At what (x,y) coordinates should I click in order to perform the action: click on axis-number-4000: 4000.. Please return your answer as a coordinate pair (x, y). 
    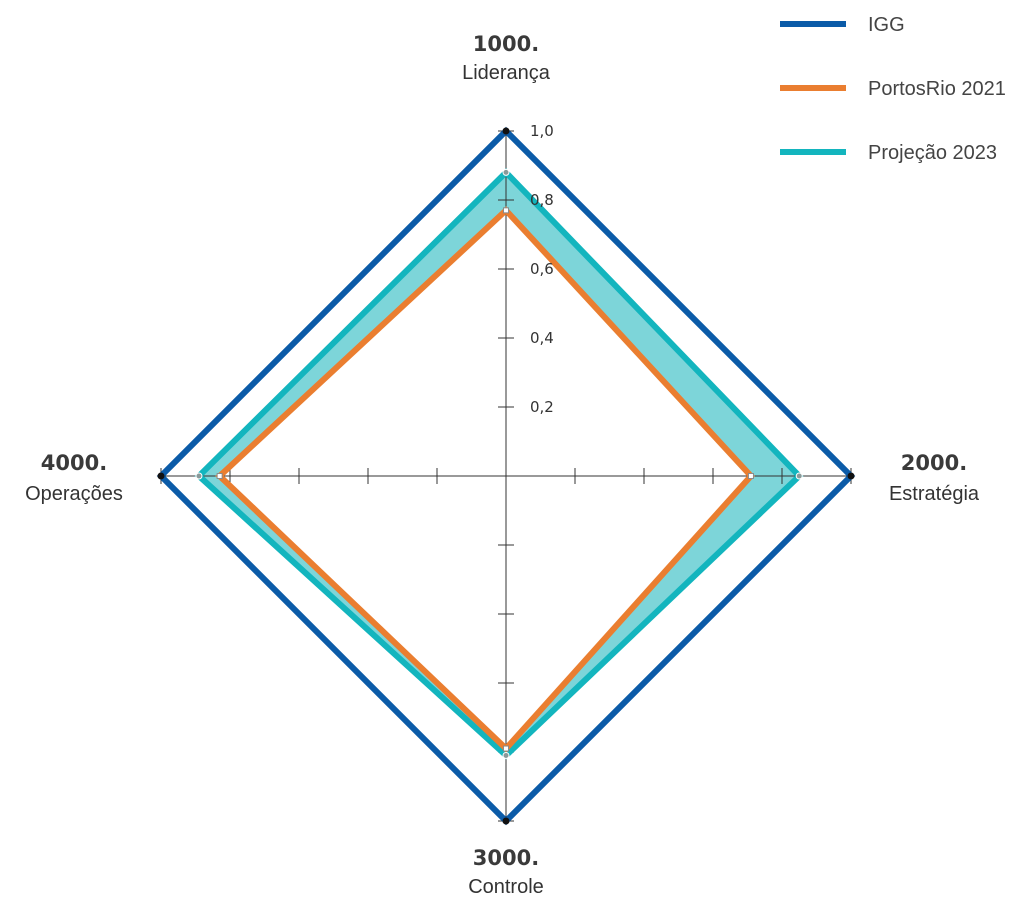
    Looking at the image, I should click on (74, 463).